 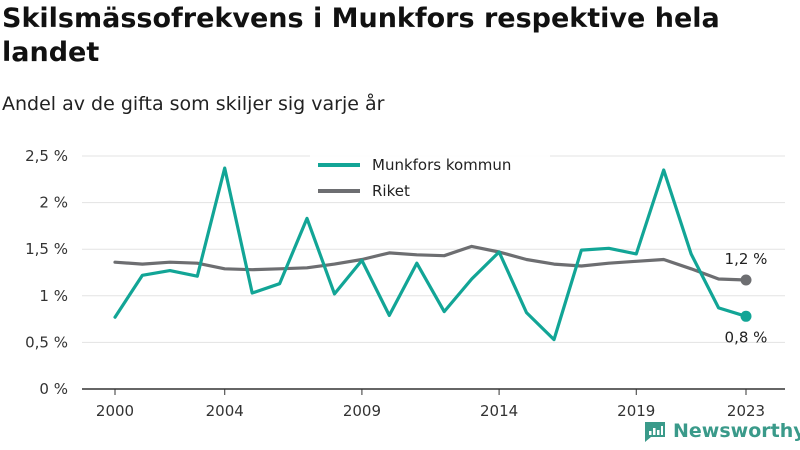 I want to click on x-tick-label: 2004, so click(x=225, y=411).